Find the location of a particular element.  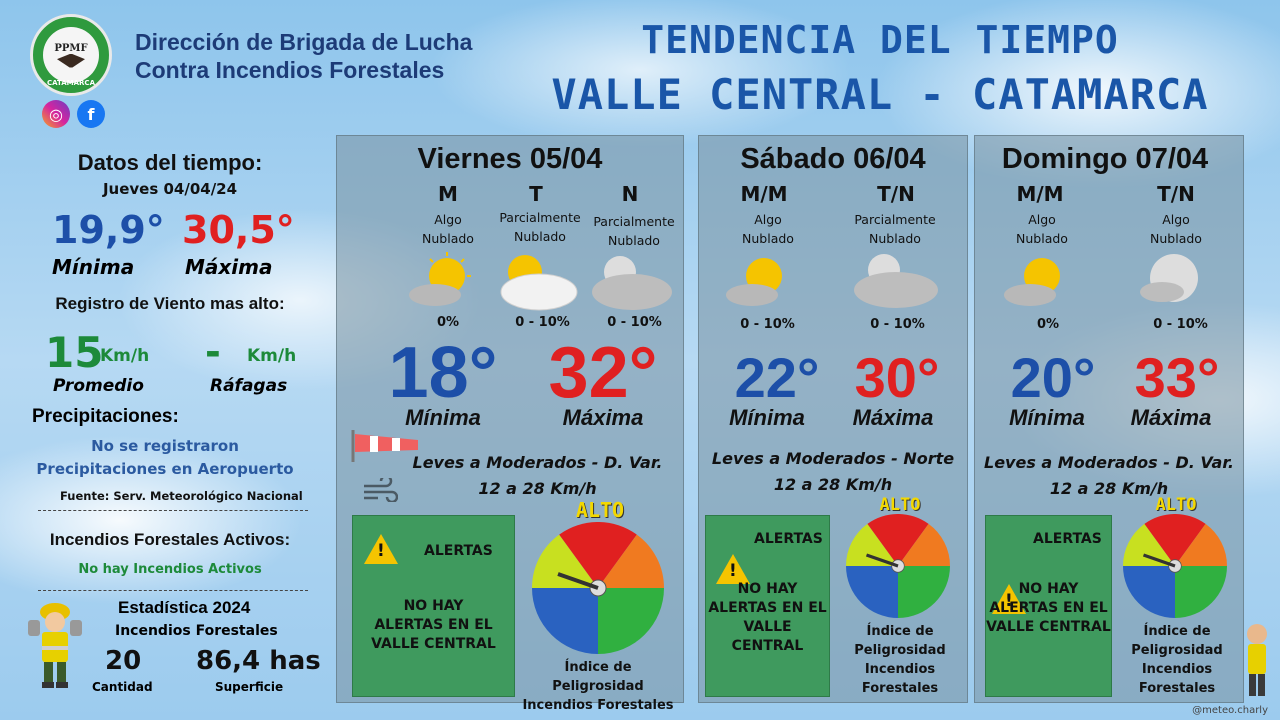

period-code: M is located at coordinates (448, 194).